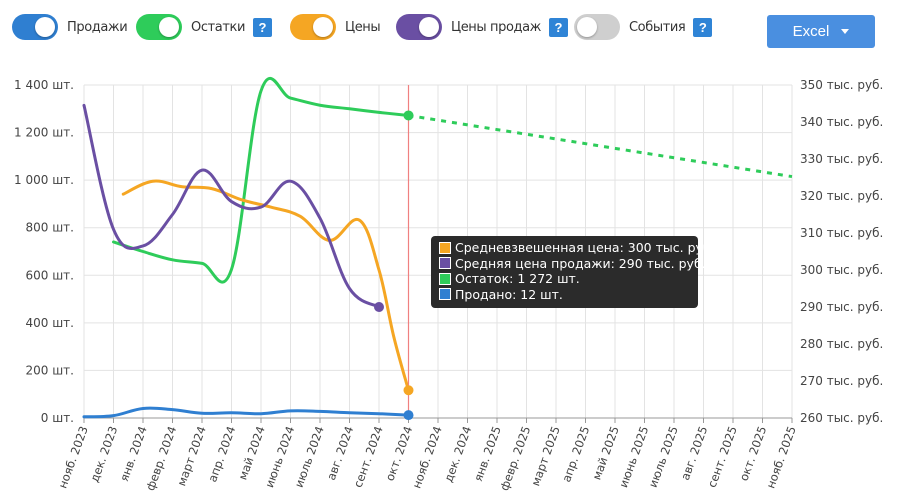  What do you see at coordinates (841, 159) in the screenshot?
I see `y-right-tick-label: 330 тыс. руб.` at bounding box center [841, 159].